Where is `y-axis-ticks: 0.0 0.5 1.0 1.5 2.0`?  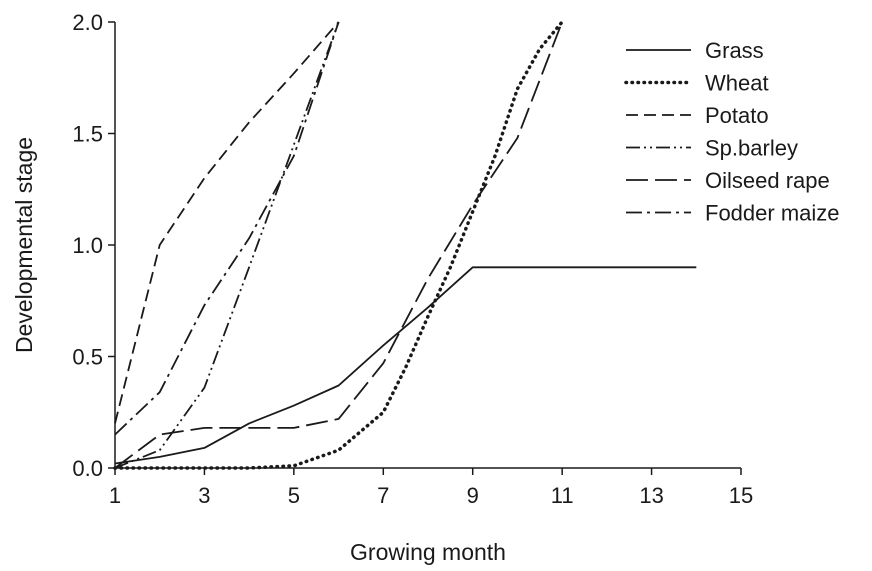
y-axis-ticks: 0.0 0.5 1.0 1.5 2.0 is located at coordinates (93, 245).